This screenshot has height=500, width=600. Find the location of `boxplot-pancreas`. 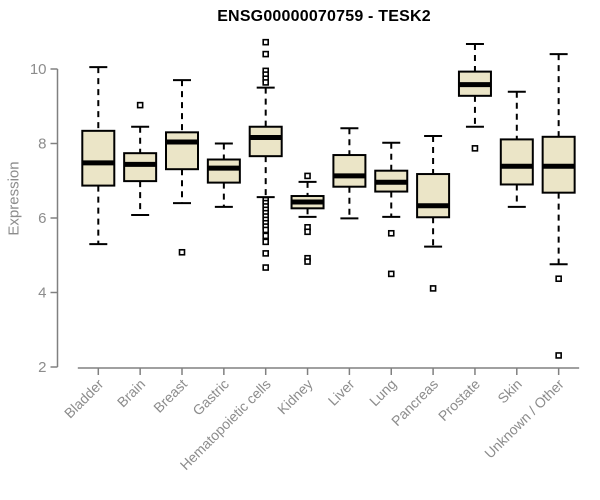

boxplot-pancreas is located at coordinates (433, 213).